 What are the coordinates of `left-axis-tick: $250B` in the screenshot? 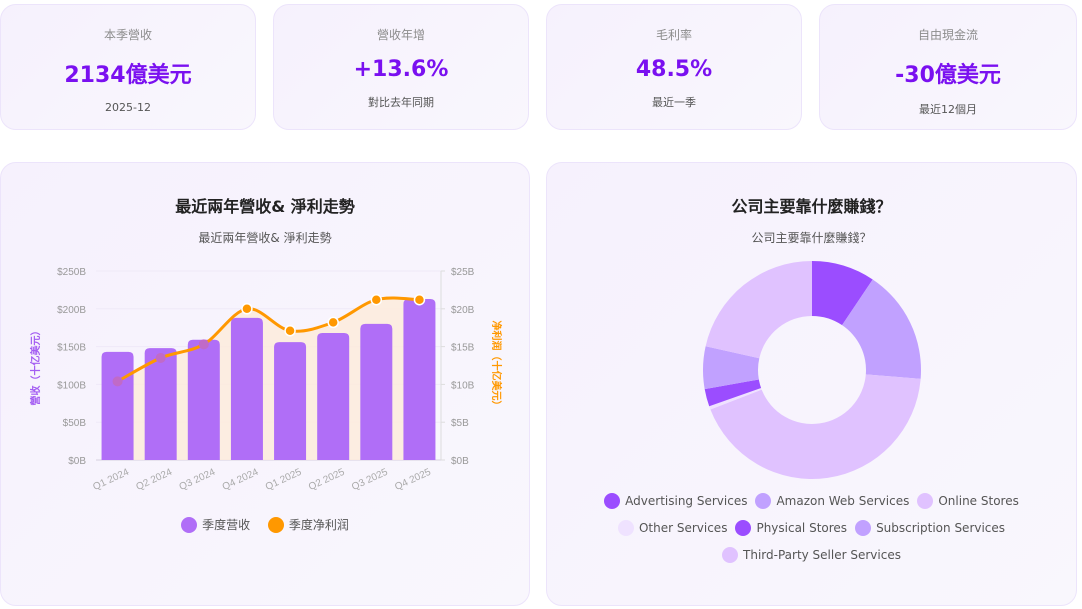 It's located at (71, 272).